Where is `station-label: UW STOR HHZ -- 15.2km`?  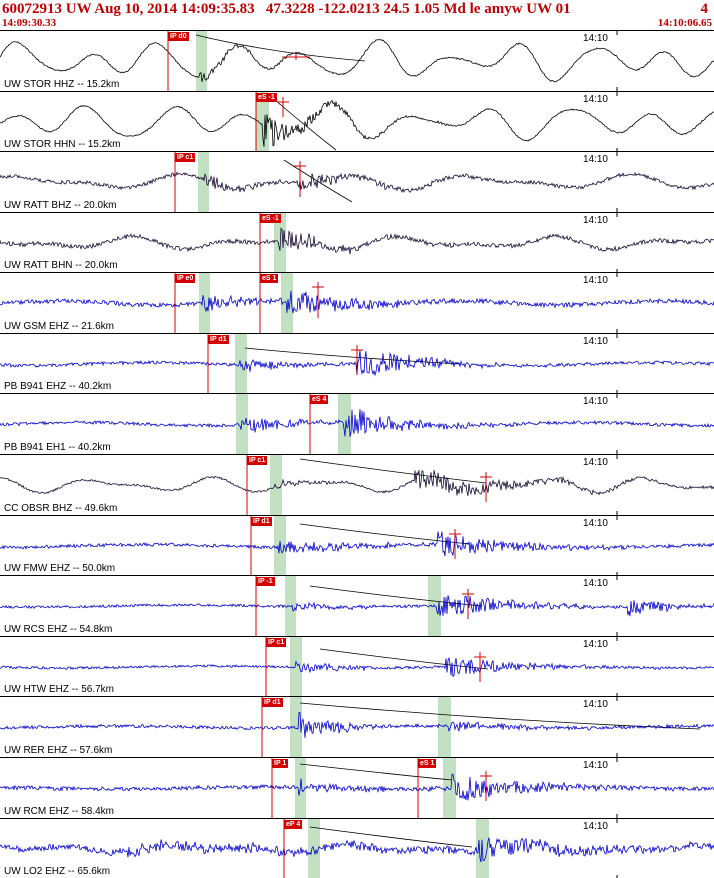
station-label: UW STOR HHZ -- 15.2km is located at coordinates (62, 84).